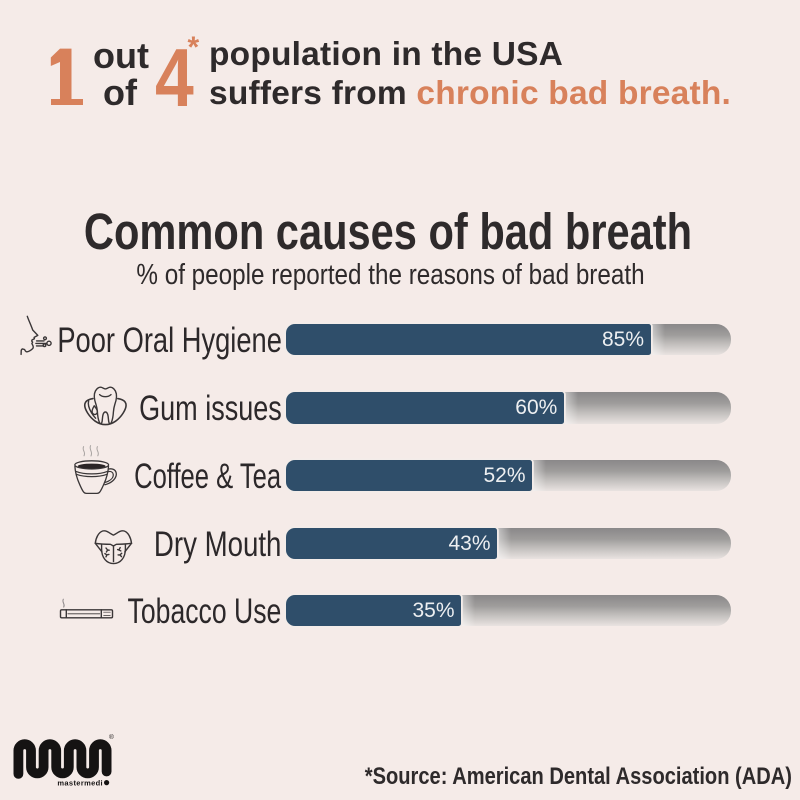  I want to click on svg-text: mastermedi, so click(80, 783).